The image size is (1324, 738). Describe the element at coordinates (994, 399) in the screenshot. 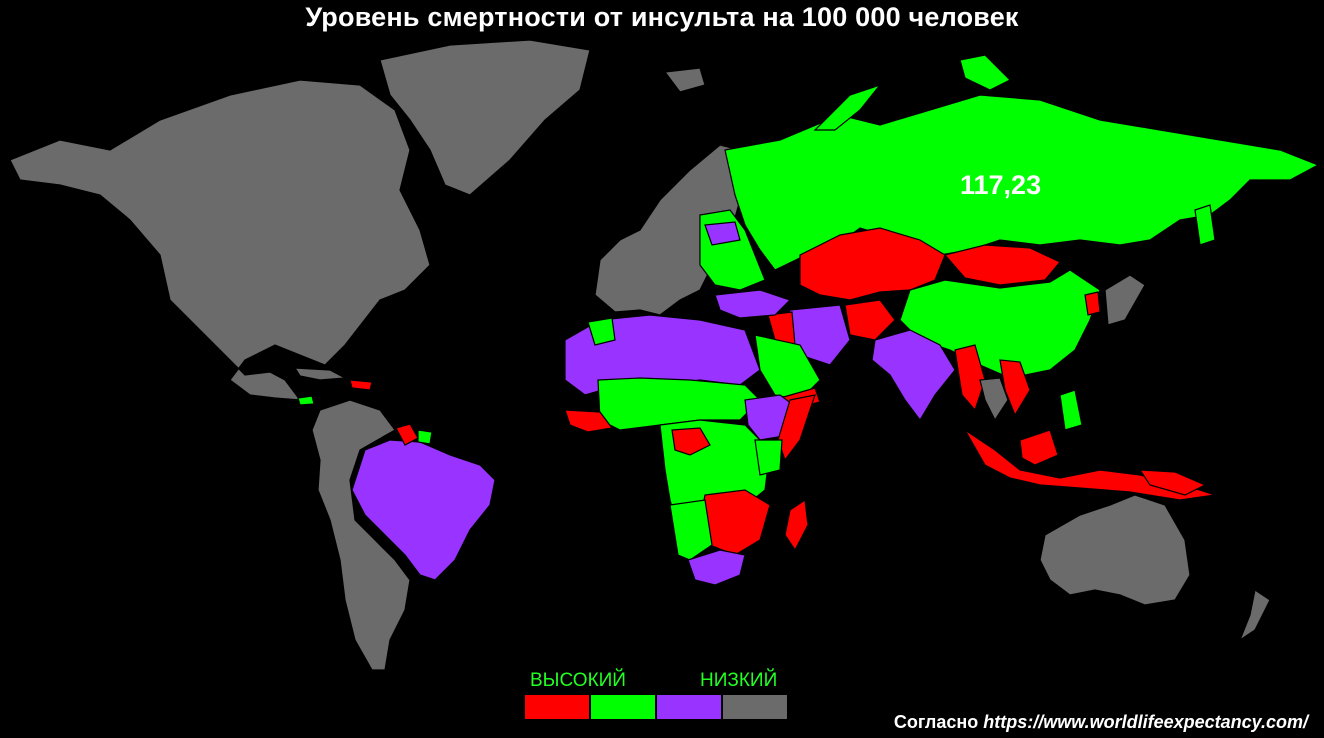

I see `region-thailand` at that location.